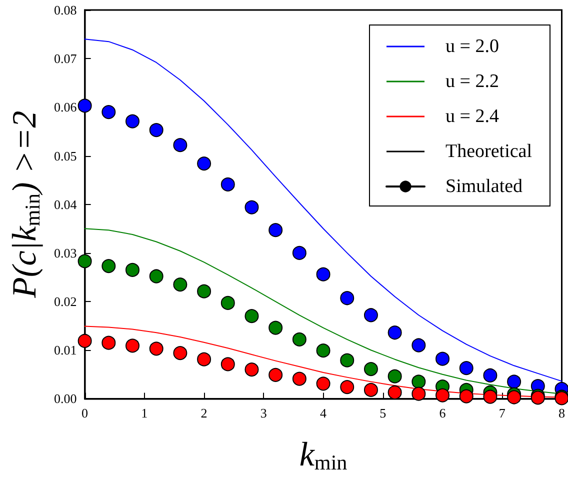 This screenshot has height=478, width=568. What do you see at coordinates (473, 116) in the screenshot?
I see `legend-label: u = 2.4` at bounding box center [473, 116].